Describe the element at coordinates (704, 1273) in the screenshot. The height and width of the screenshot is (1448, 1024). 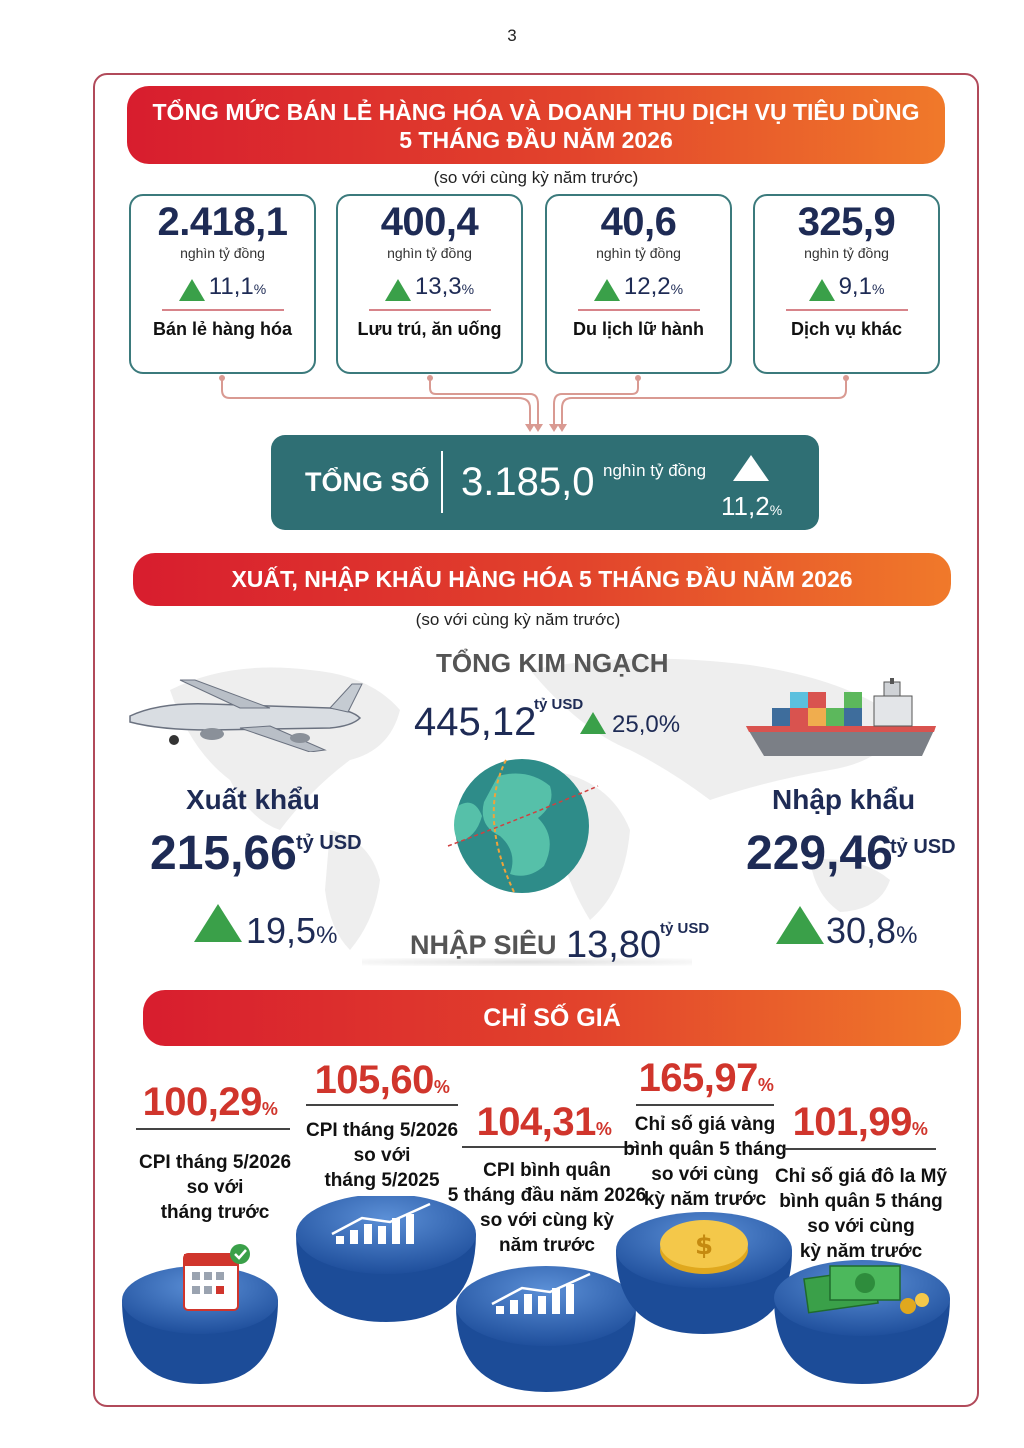
I see `gold-coin-bowl: $` at that location.